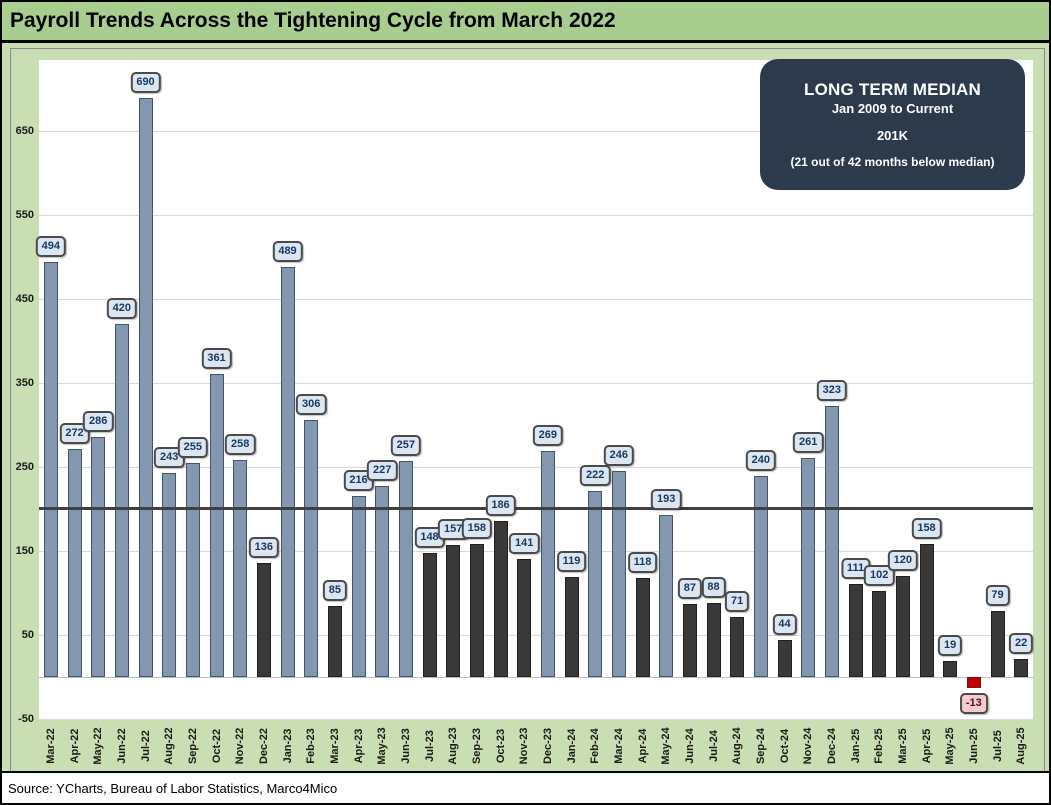  I want to click on bar-value-label: 148, so click(429, 537).